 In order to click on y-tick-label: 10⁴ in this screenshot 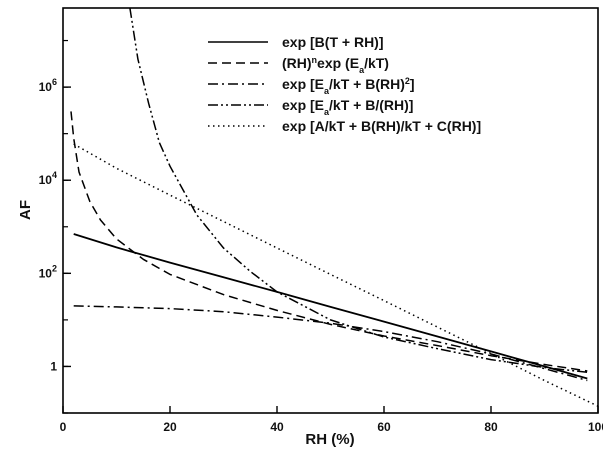, I will do `click(48, 178)`.